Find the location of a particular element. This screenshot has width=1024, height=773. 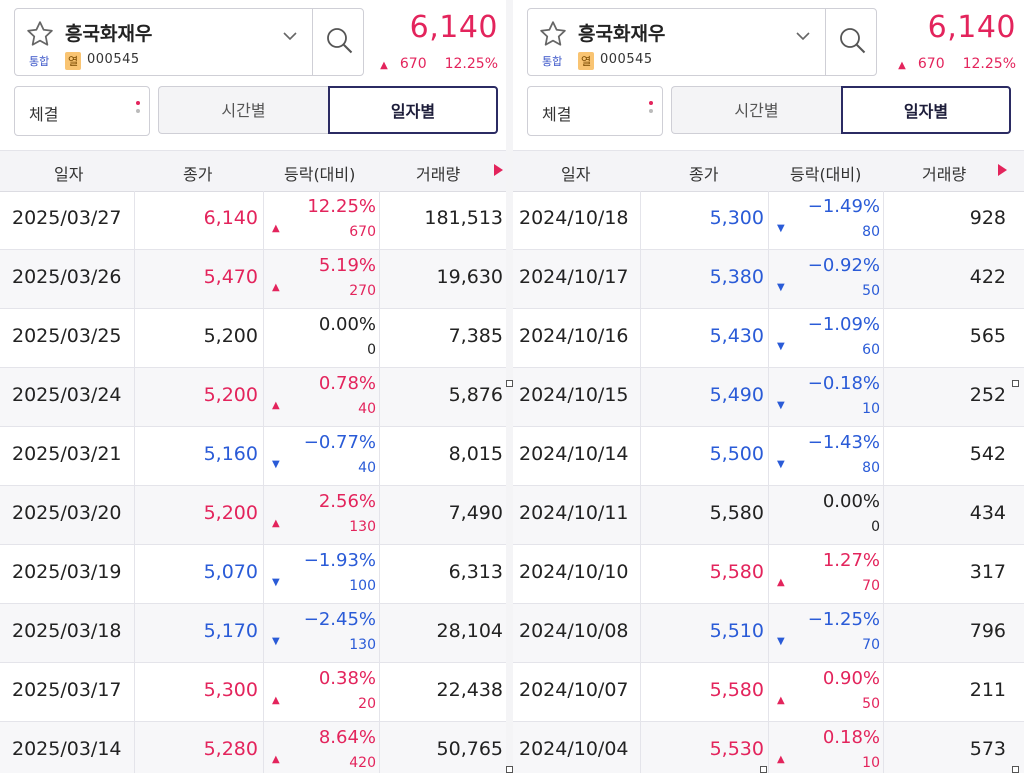

change-amount-cell: 270 is located at coordinates (362, 291).